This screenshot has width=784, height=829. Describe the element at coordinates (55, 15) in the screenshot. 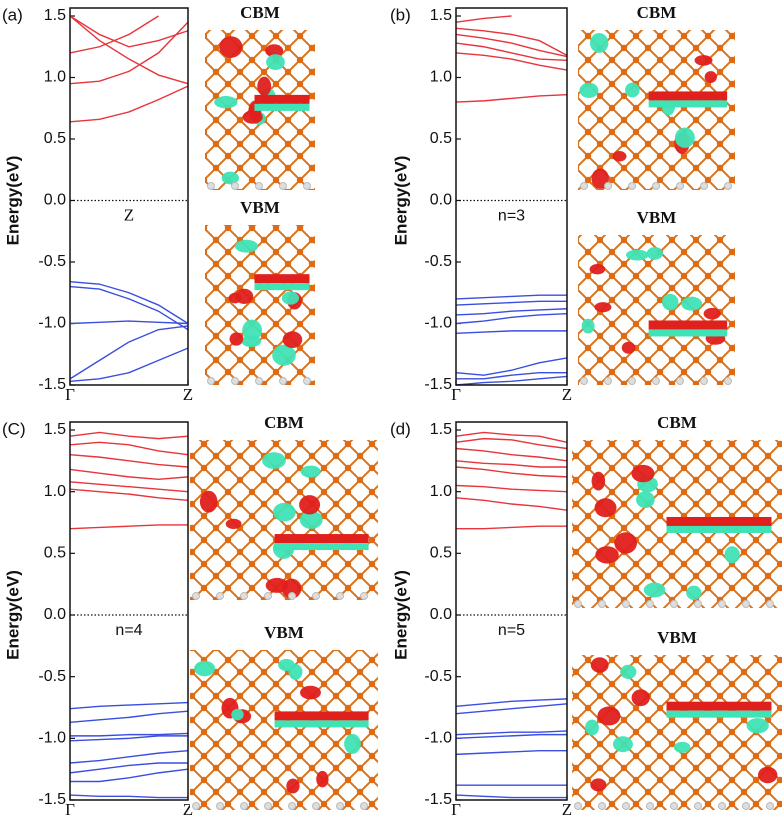

I see `y-tick-label: 1.5` at that location.